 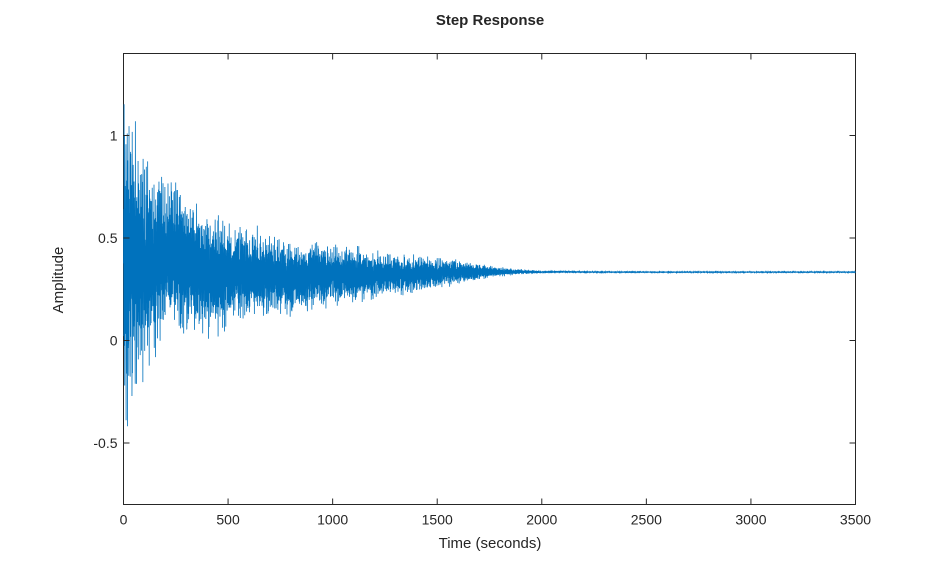 What do you see at coordinates (105, 443) in the screenshot?
I see `y-tick-label: -0.5` at bounding box center [105, 443].